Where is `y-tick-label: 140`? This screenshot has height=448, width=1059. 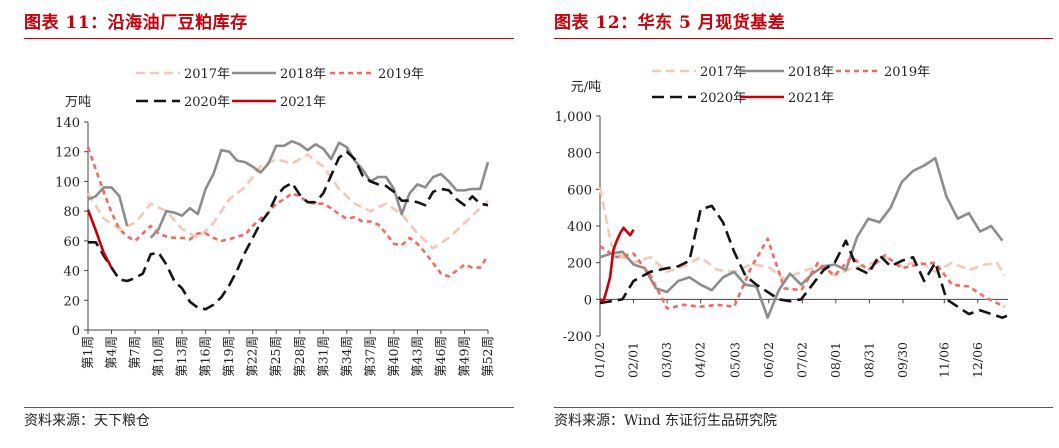
y-tick-label: 140 is located at coordinates (67, 123).